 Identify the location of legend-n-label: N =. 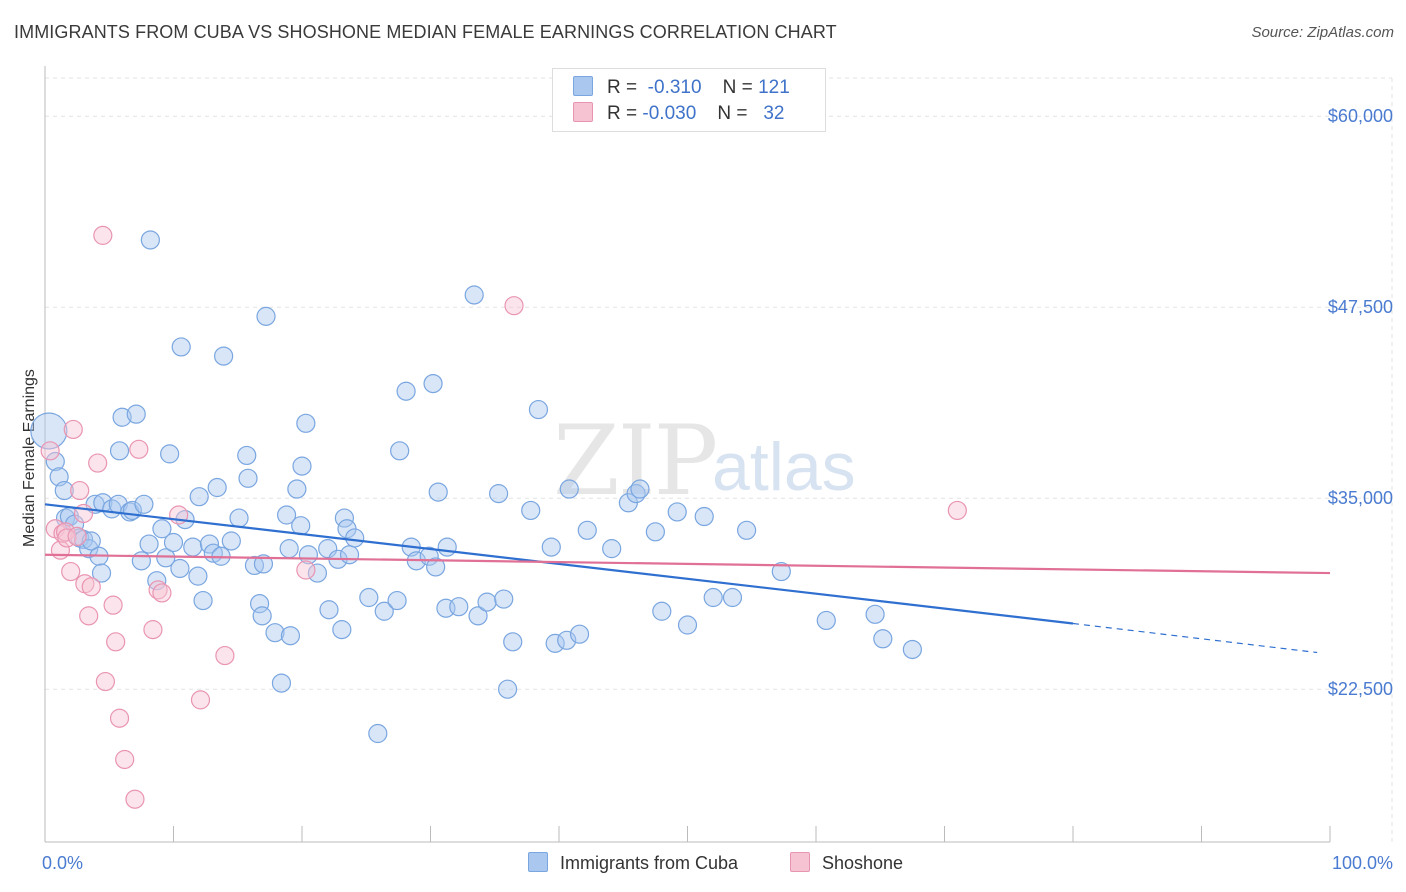
(737, 87).